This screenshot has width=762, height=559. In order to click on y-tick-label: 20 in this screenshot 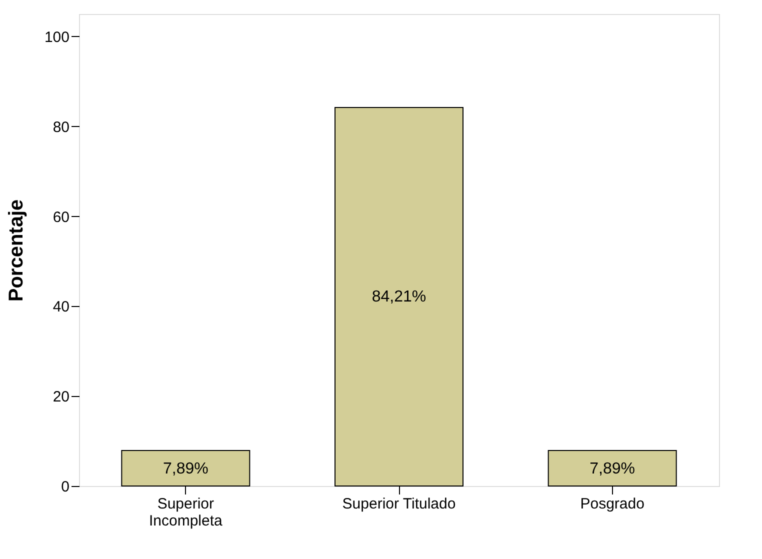, I will do `click(61, 397)`.